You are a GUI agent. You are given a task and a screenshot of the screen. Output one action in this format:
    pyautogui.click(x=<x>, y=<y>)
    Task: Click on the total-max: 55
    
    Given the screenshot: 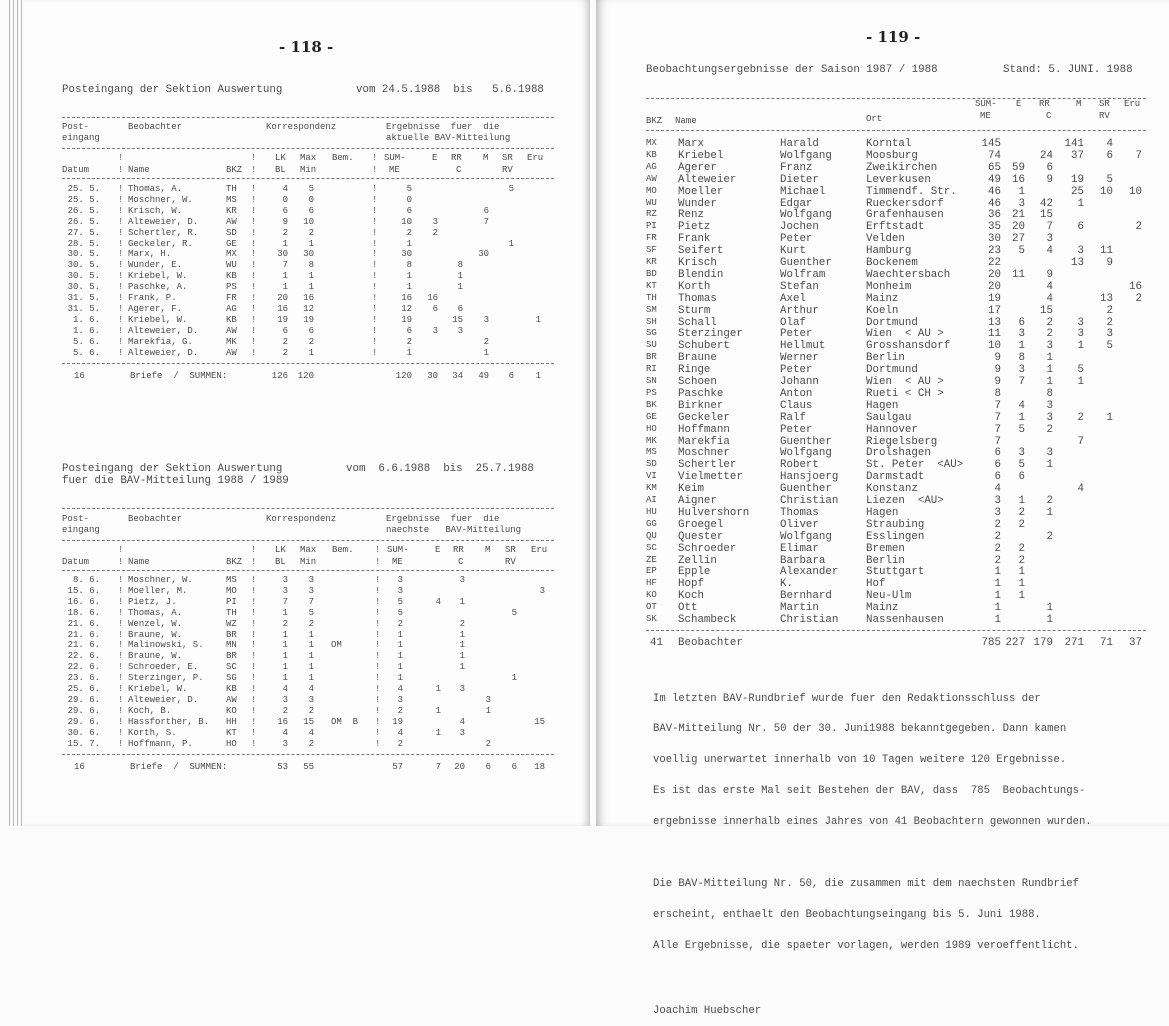 What is the action you would take?
    pyautogui.click(x=308, y=767)
    